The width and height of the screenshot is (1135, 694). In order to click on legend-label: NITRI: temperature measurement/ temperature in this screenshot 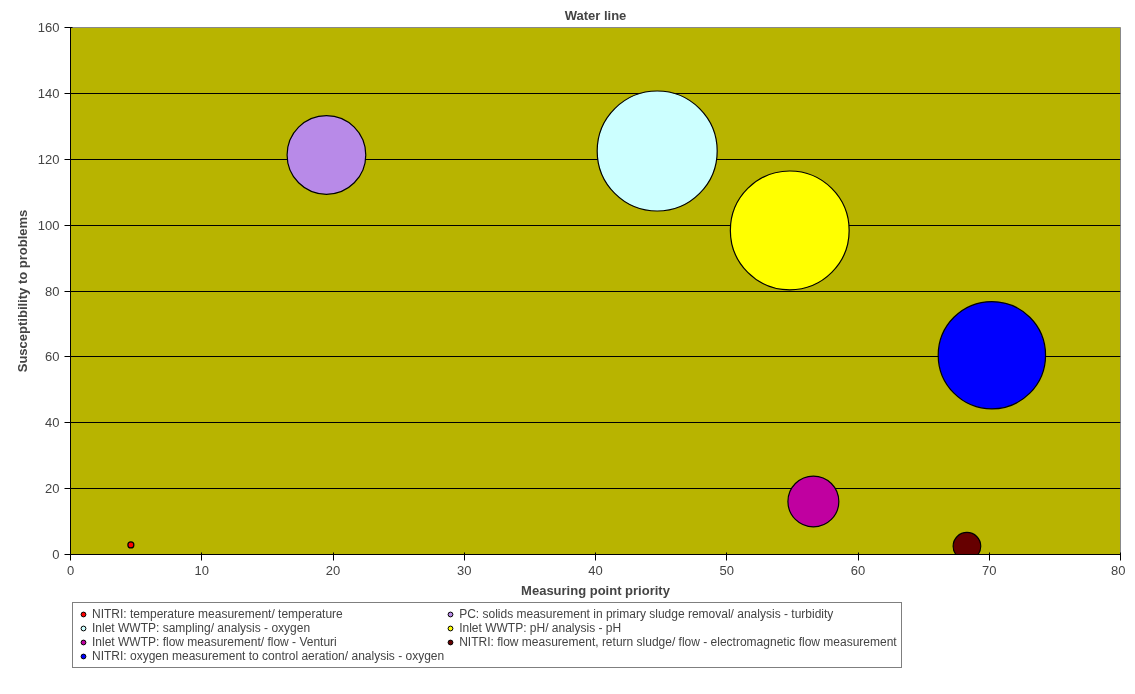, I will do `click(217, 614)`.